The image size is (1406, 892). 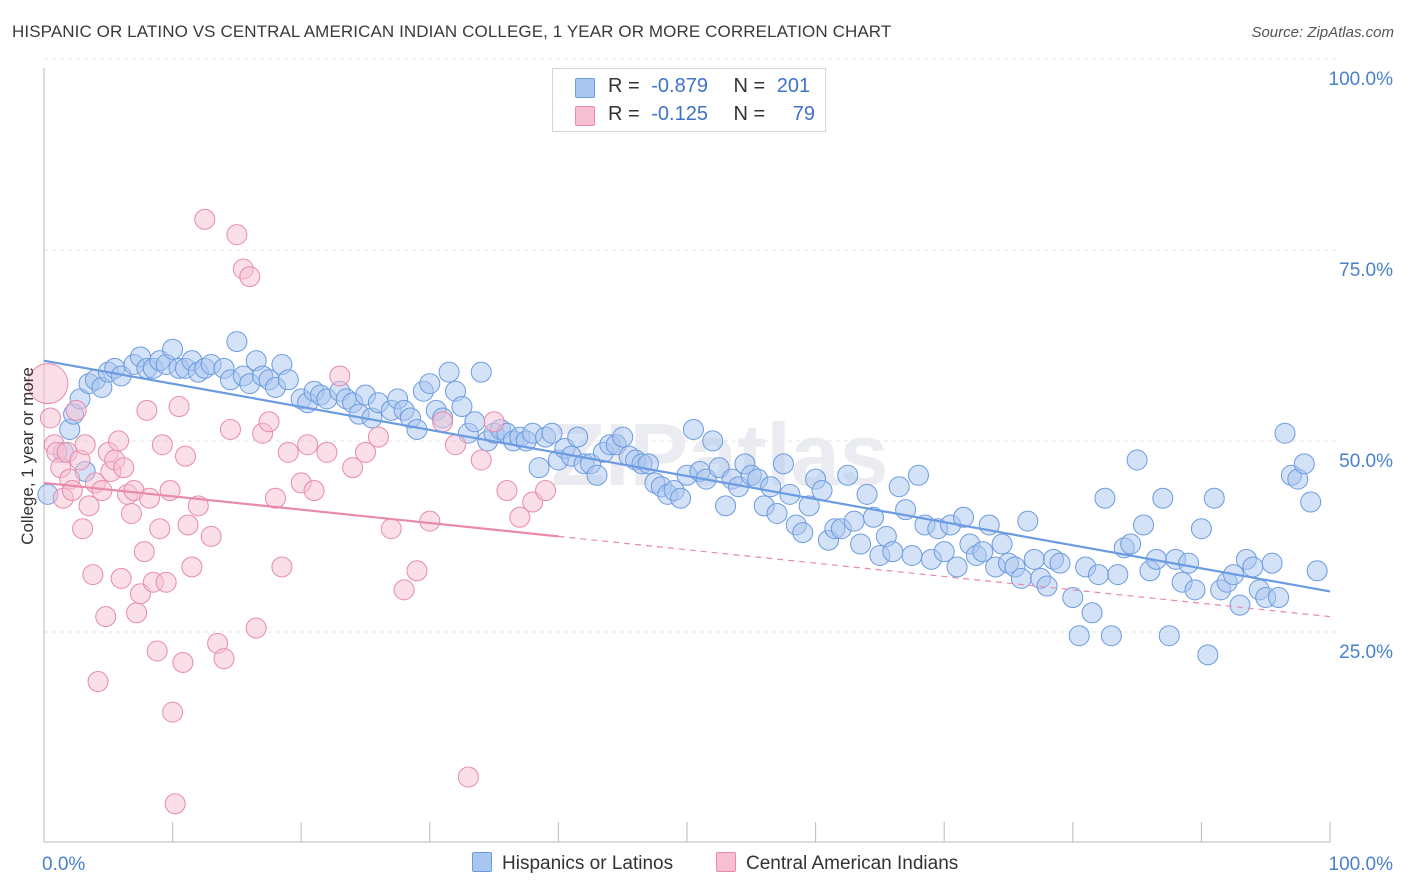 What do you see at coordinates (1361, 864) in the screenshot?
I see `x-tick-label: 100.0%` at bounding box center [1361, 864].